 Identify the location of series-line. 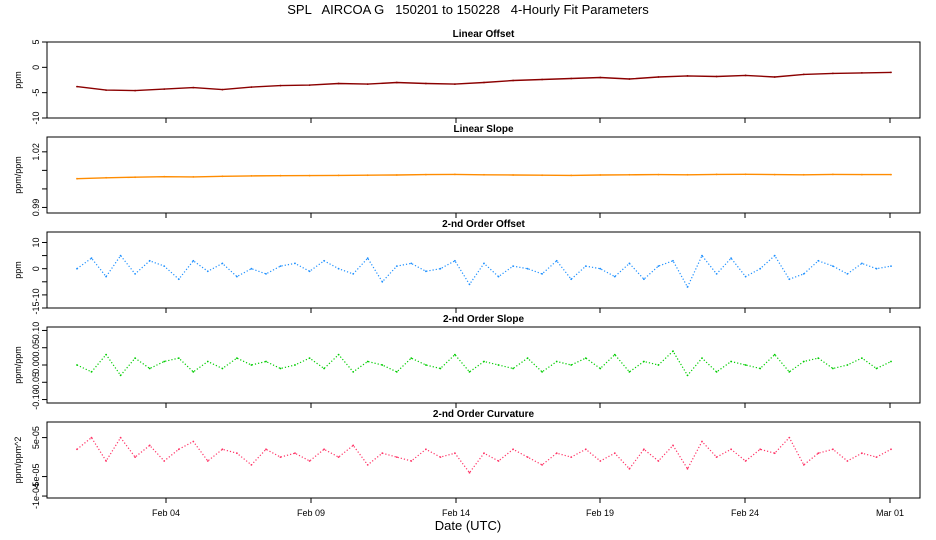
(484, 363).